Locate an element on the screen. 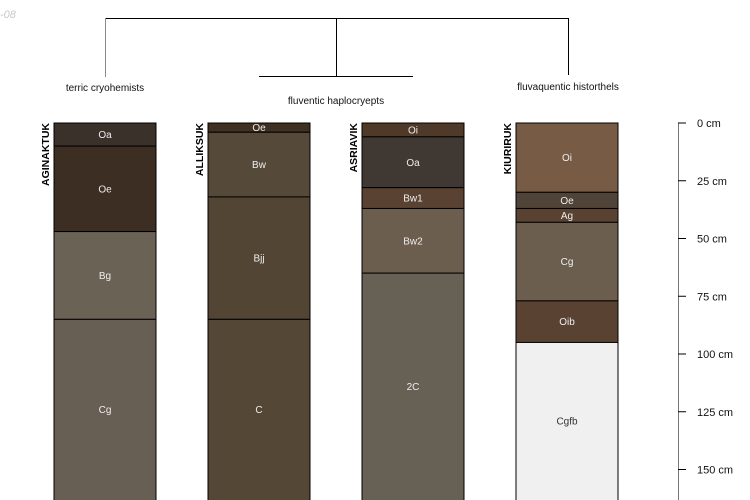 The image size is (750, 500). axis-tick-label: 75 cm is located at coordinates (712, 297).